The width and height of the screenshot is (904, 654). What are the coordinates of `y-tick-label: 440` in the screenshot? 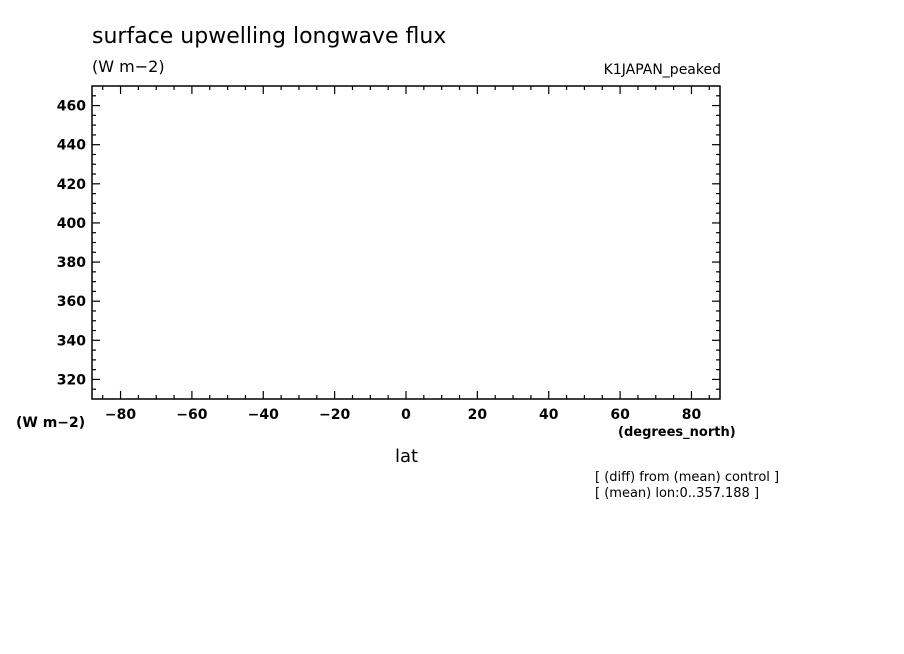 It's located at (71, 146).